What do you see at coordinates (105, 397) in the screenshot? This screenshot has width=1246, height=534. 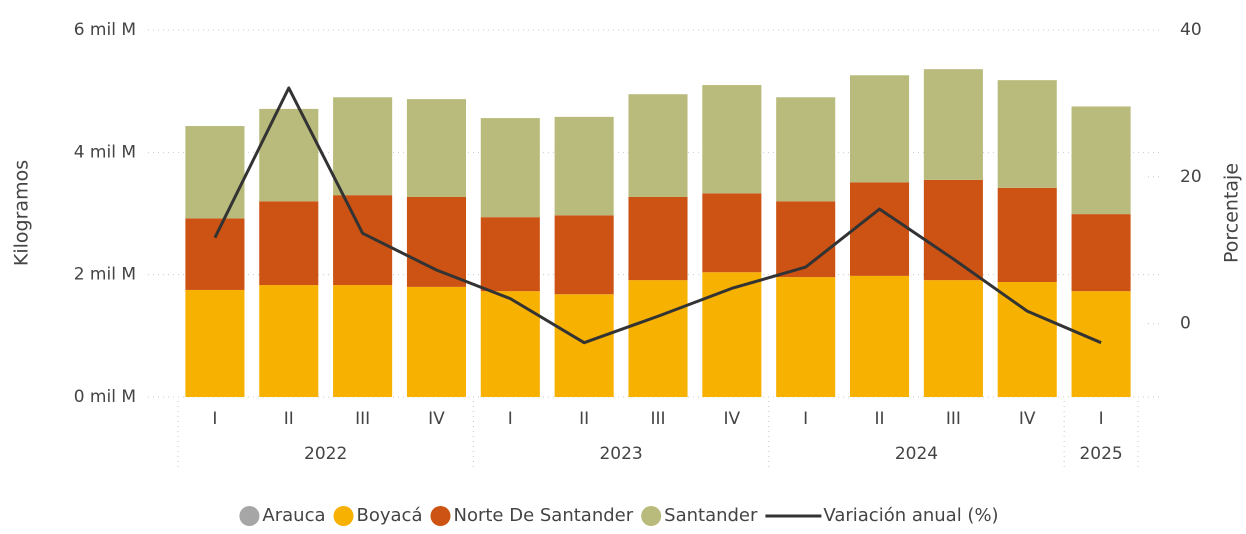 I see `y-tick-label: 0 mil M` at bounding box center [105, 397].